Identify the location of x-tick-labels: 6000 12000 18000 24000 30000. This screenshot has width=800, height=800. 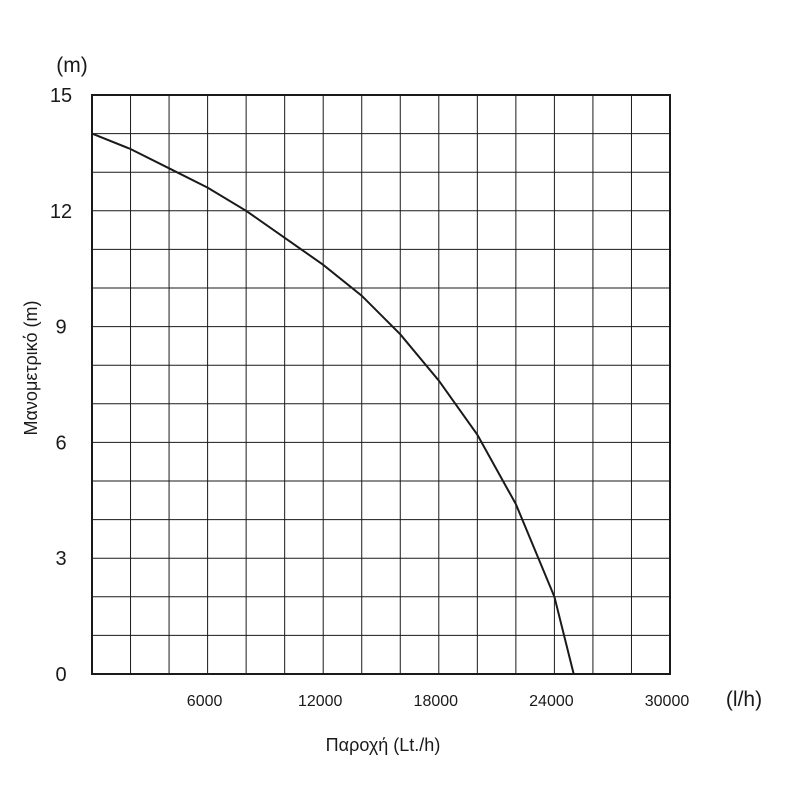
(438, 701).